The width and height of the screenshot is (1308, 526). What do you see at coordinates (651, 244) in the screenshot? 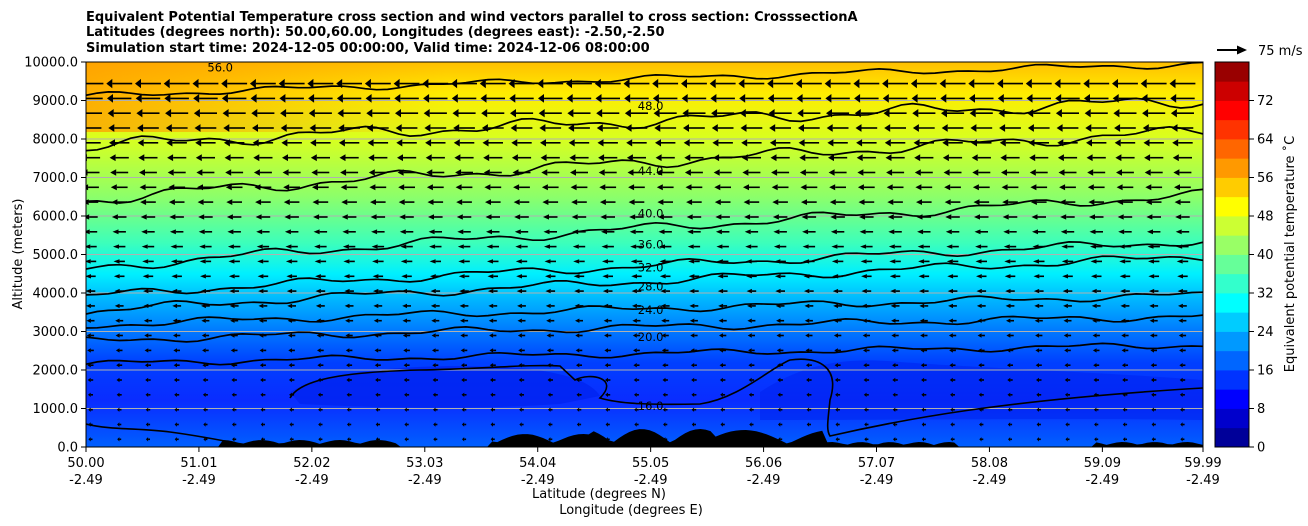
I see `contour-label: 36.0` at bounding box center [651, 244].